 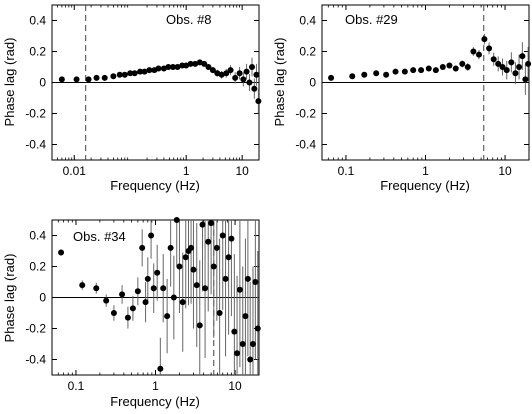 What do you see at coordinates (75, 171) in the screenshot?
I see `x-tick-label: 0.01` at bounding box center [75, 171].